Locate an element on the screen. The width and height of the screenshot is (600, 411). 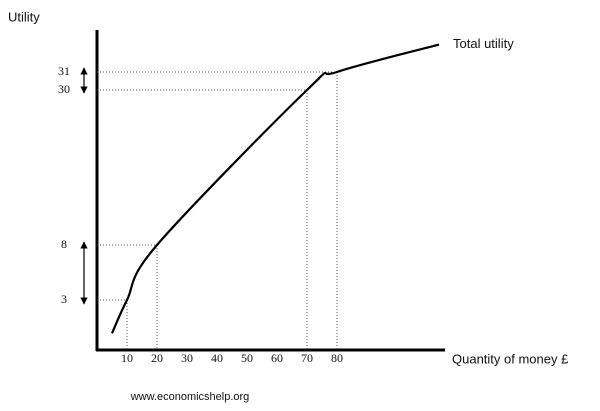
x-tick-label: 70 is located at coordinates (307, 358).